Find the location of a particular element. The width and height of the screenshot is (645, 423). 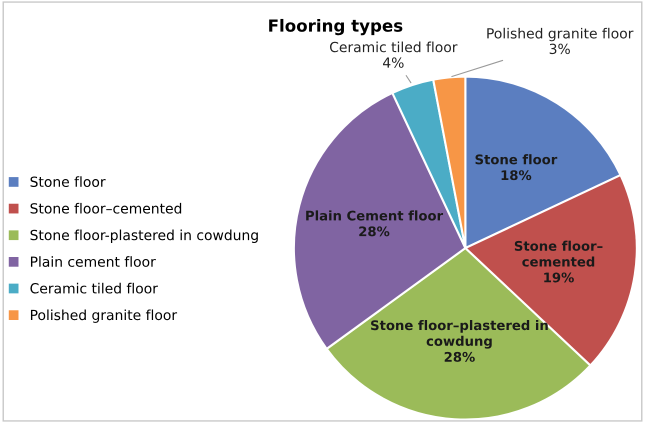

legend-label: Stone floor–cemented is located at coordinates (106, 208).